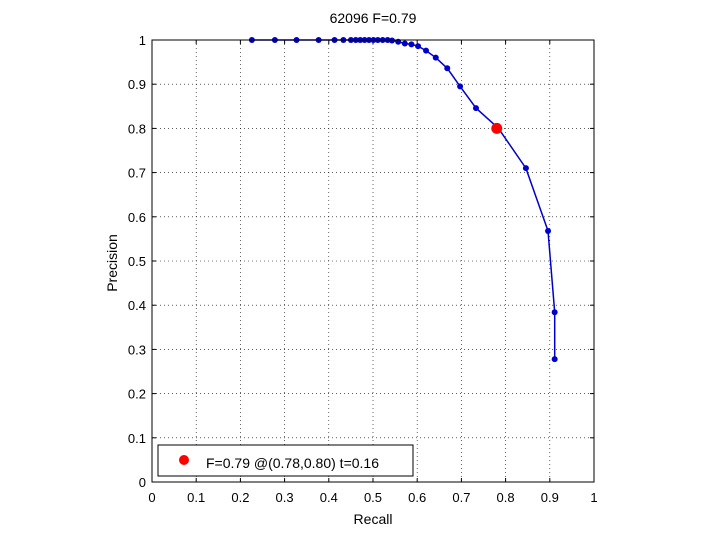 The height and width of the screenshot is (540, 720). Describe the element at coordinates (142, 482) in the screenshot. I see `y-tick-label: 0` at that location.